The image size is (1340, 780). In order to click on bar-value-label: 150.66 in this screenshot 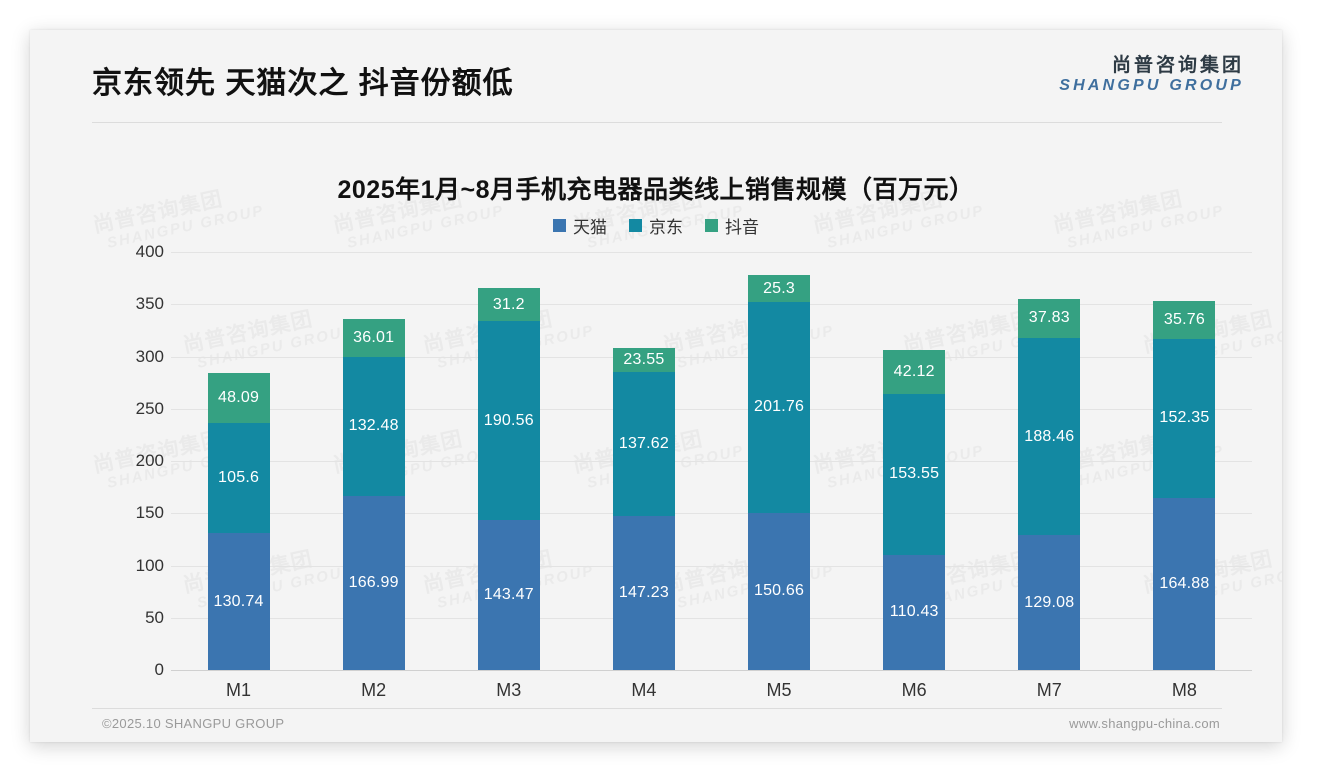, I will do `click(779, 591)`.